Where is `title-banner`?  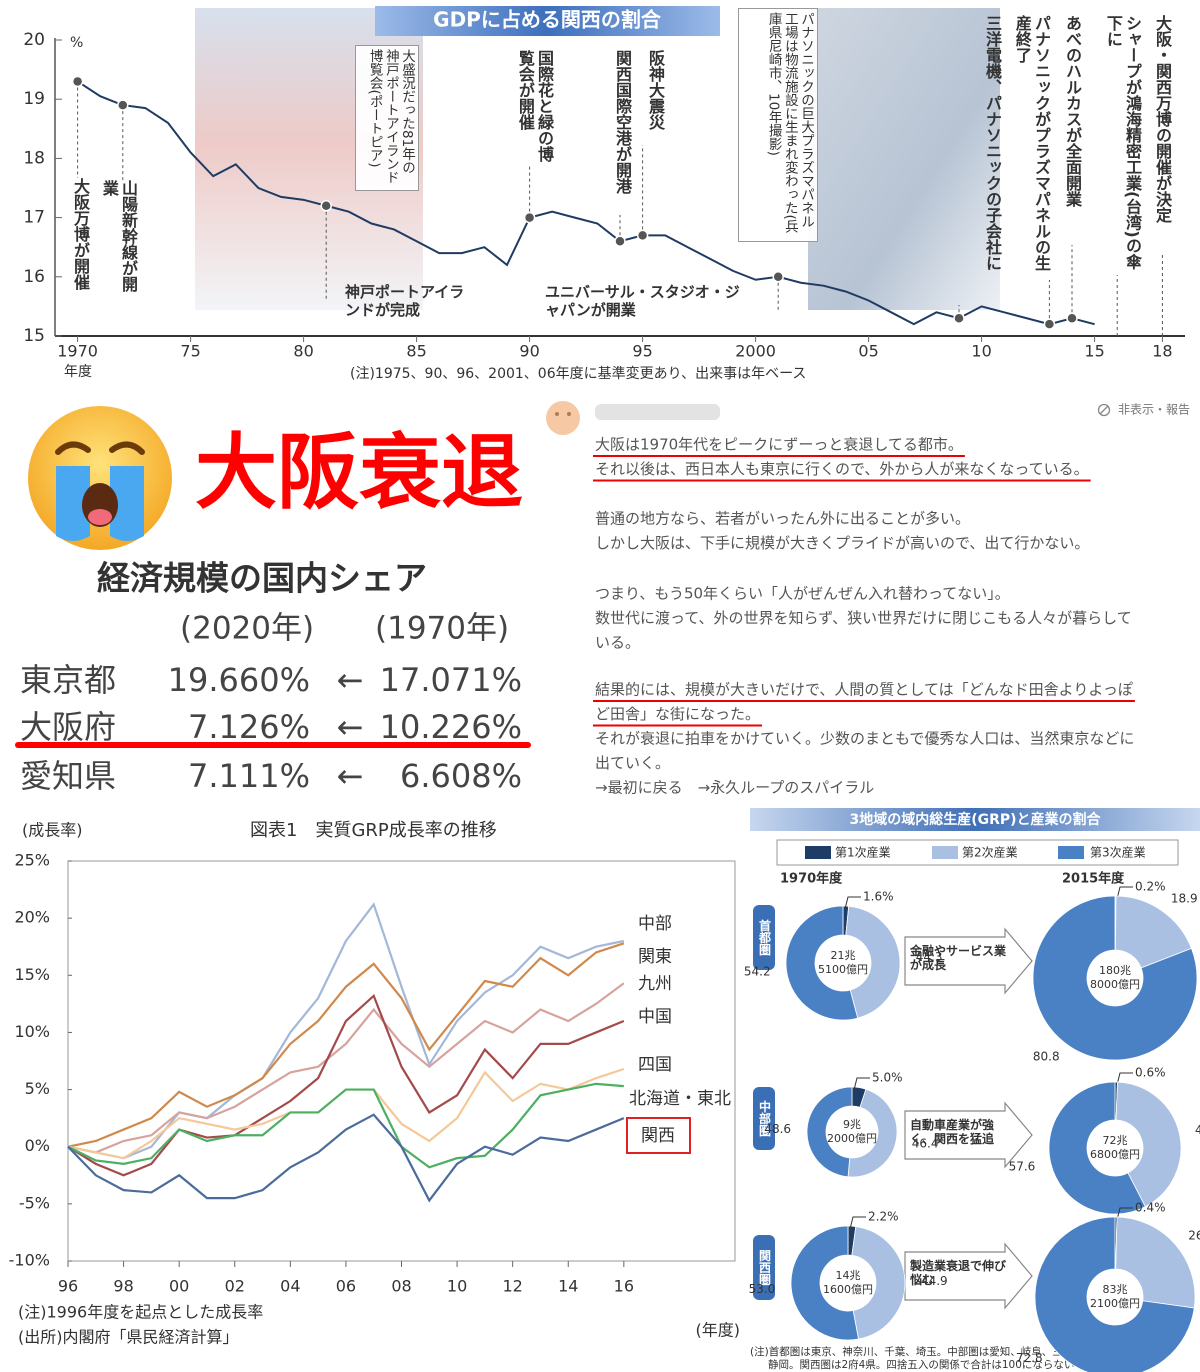
title-banner is located at coordinates (547, 21).